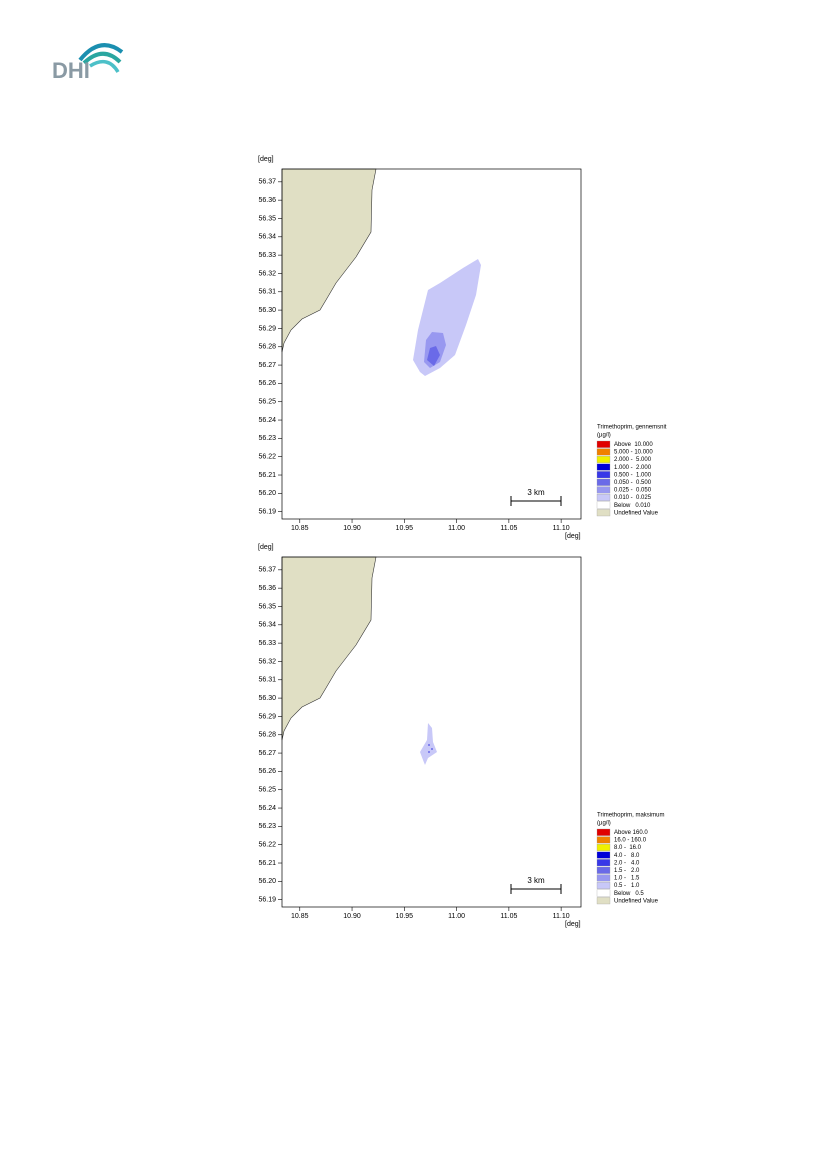 The width and height of the screenshot is (827, 1174). Describe the element at coordinates (630, 816) in the screenshot. I see `legend-title: Trimethoprim, maksimum` at that location.